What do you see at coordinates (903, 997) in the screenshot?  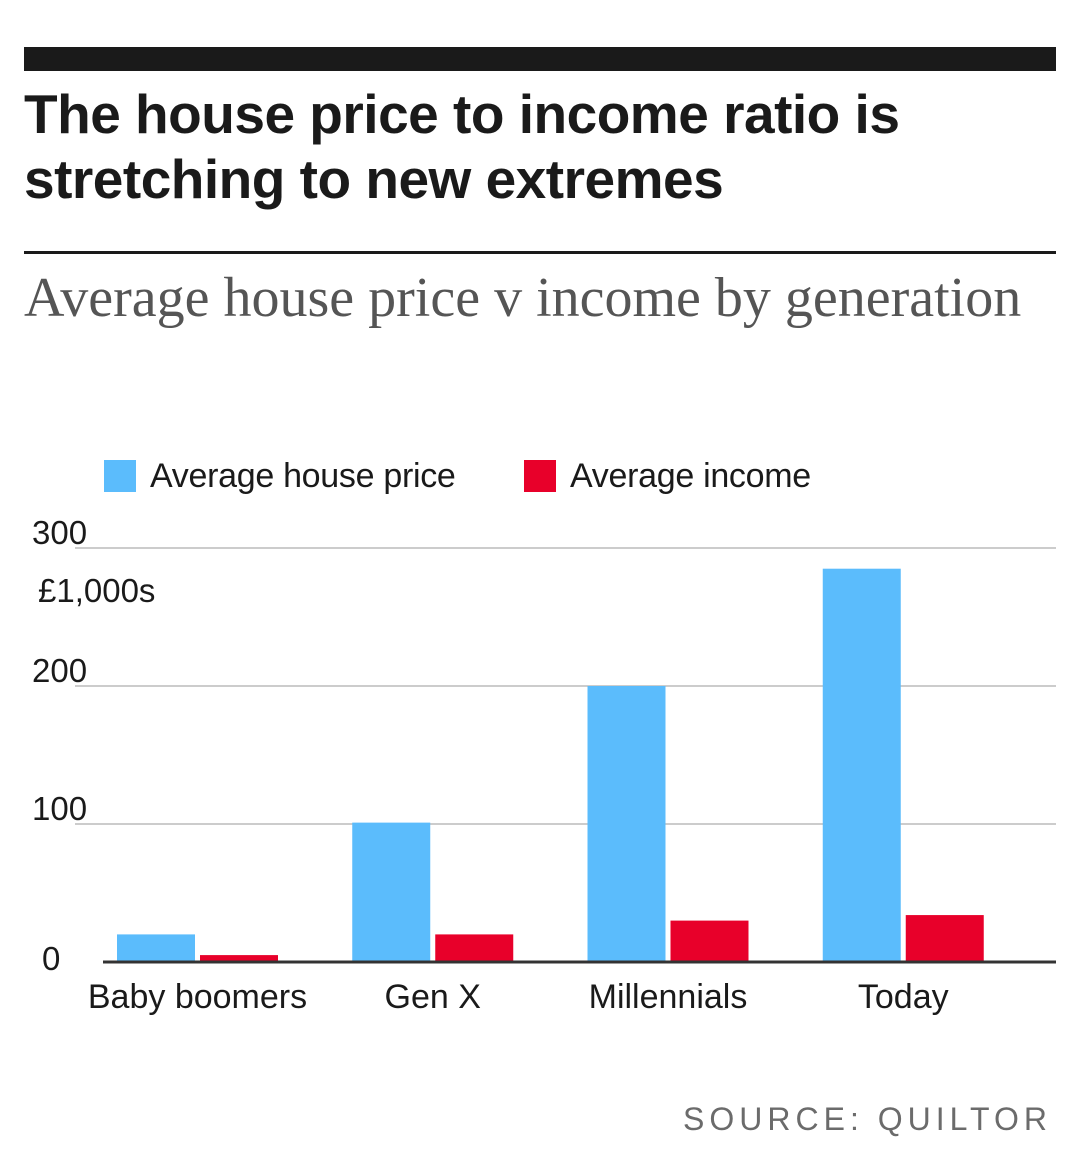 I see `x-category-label: Today` at bounding box center [903, 997].